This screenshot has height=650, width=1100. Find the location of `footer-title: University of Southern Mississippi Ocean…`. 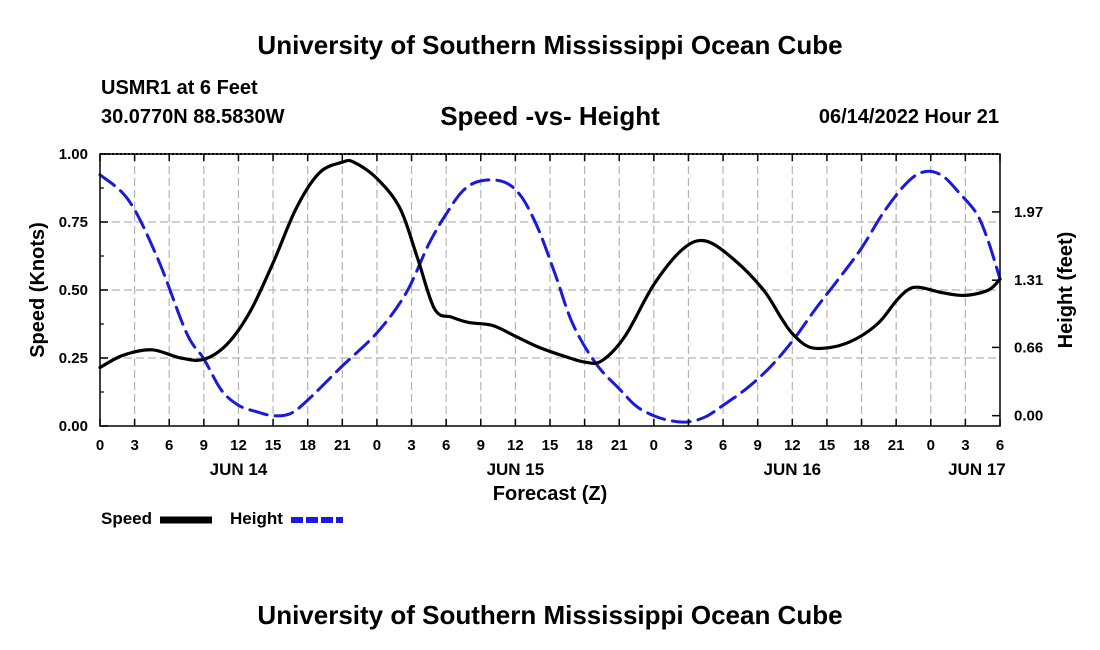

footer-title: University of Southern Mississippi Ocean… is located at coordinates (550, 615).